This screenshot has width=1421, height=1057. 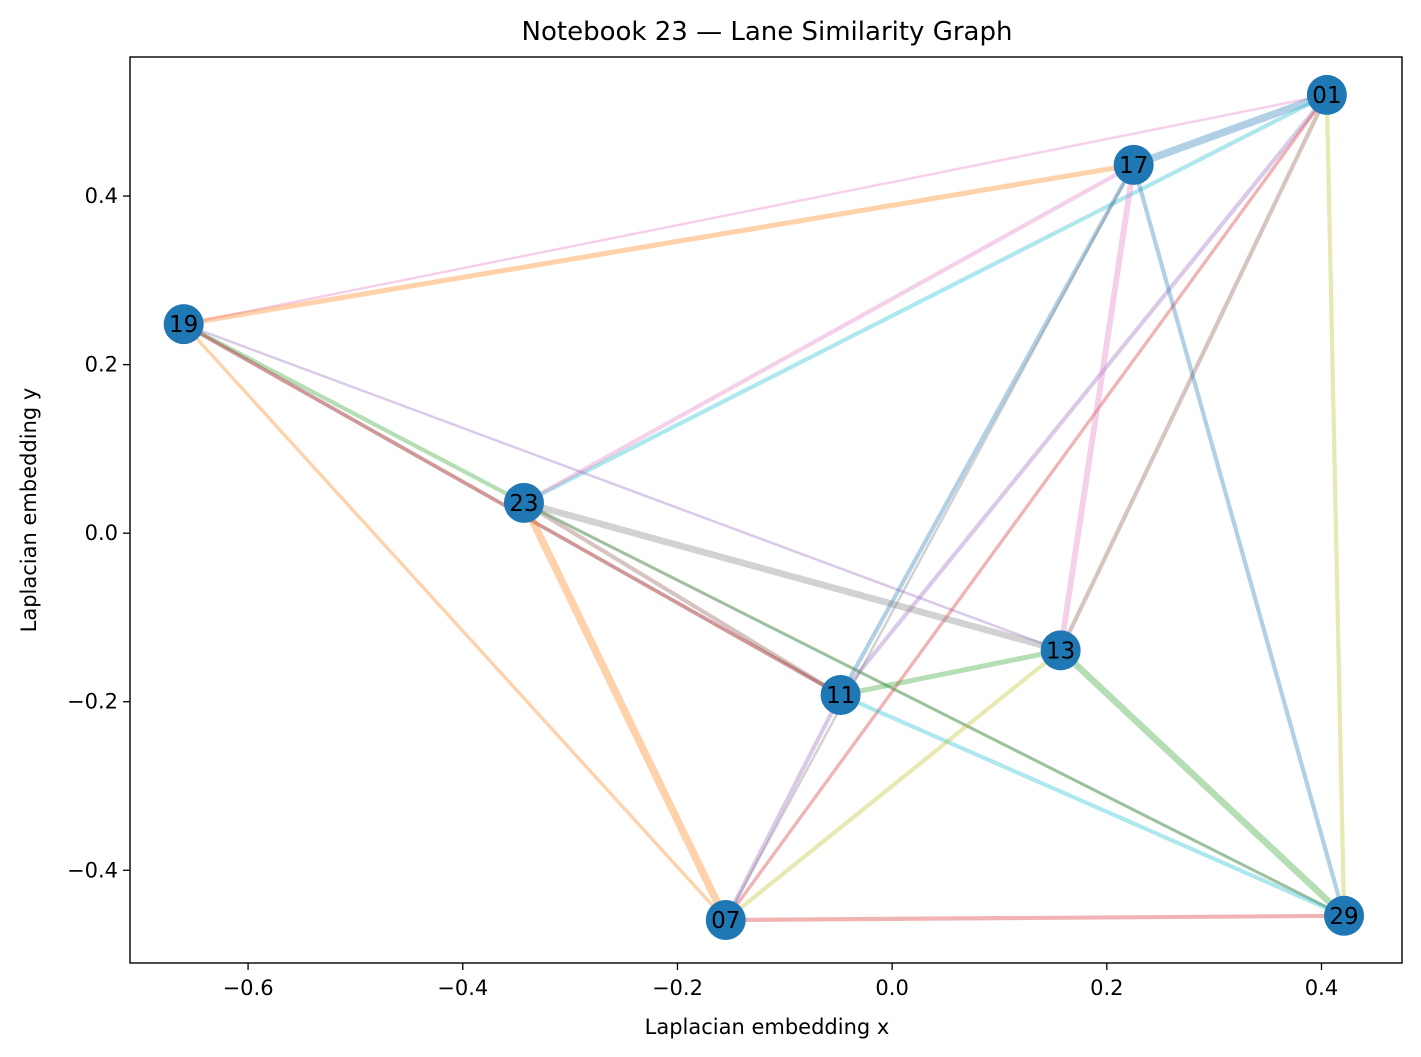 I want to click on node-label-11: 11, so click(x=840, y=696).